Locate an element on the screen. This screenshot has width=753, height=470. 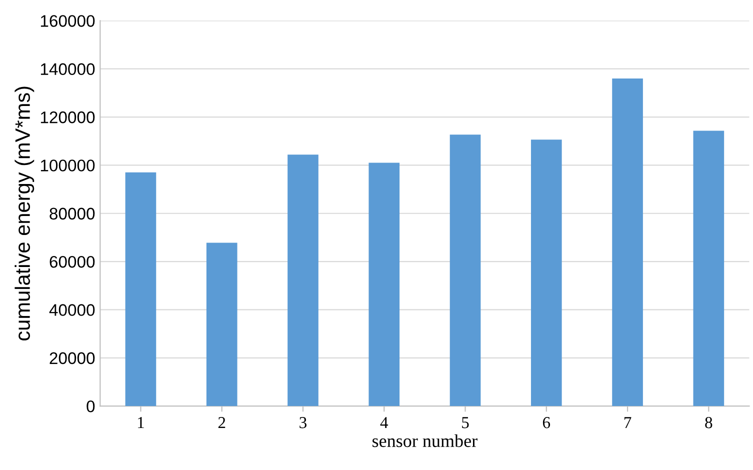
x-tick-label: 2 is located at coordinates (222, 422).